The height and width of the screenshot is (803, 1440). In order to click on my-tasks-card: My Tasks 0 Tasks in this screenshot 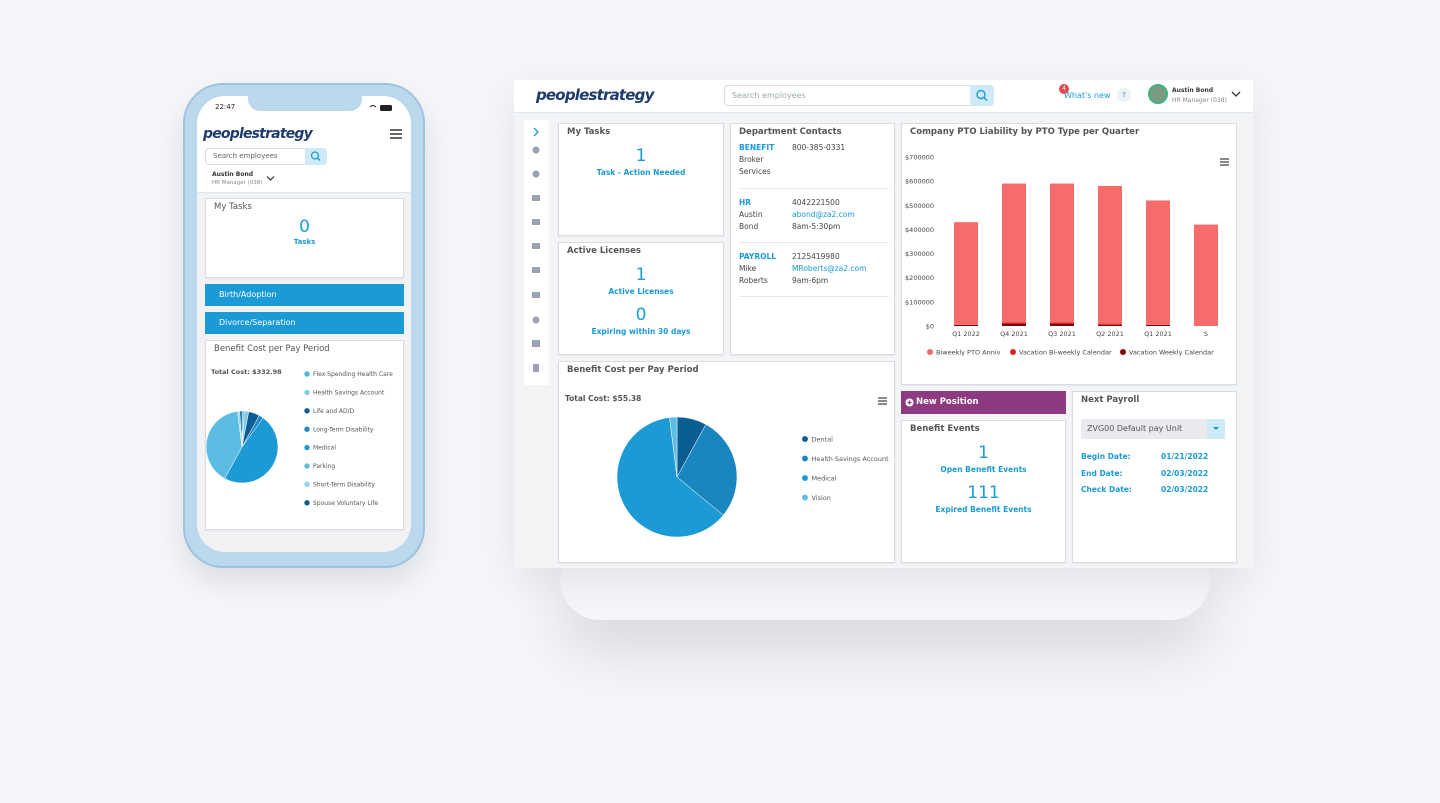, I will do `click(304, 238)`.